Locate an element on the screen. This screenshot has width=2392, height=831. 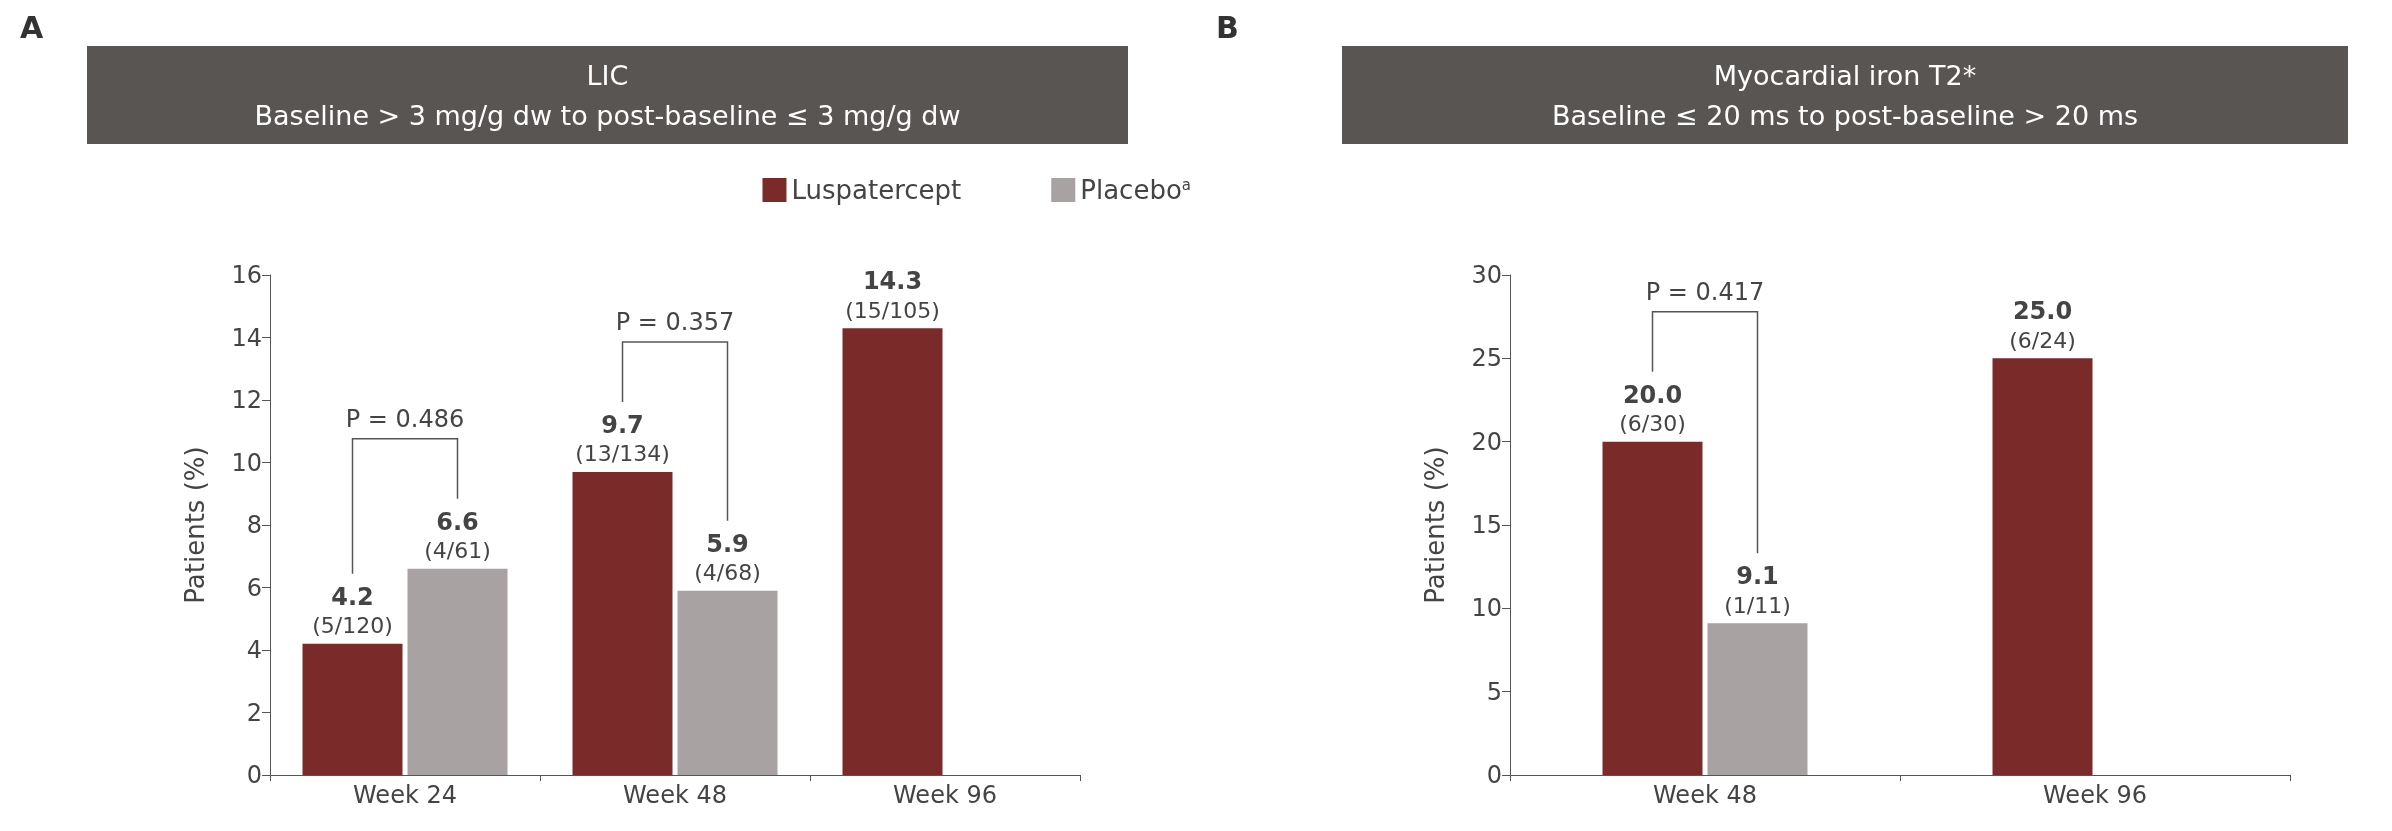
y-tick-label: 4 is located at coordinates (254, 650).